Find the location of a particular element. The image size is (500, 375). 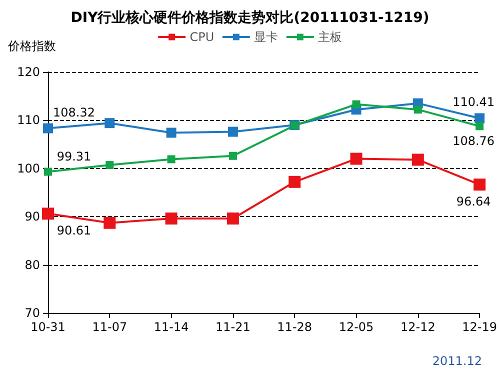

y-tick-label: 100 is located at coordinates (28, 168).